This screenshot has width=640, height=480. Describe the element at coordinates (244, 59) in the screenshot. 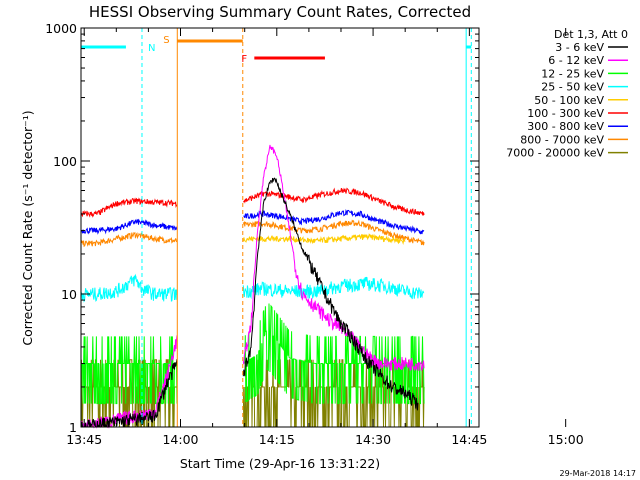

I see `flag-label-f: F` at that location.